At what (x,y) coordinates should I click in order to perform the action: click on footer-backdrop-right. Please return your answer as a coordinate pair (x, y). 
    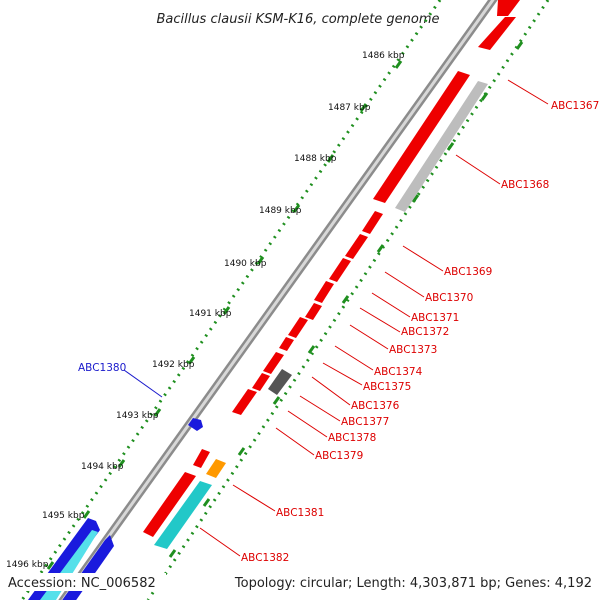
    Looking at the image, I should click on (427, 582).